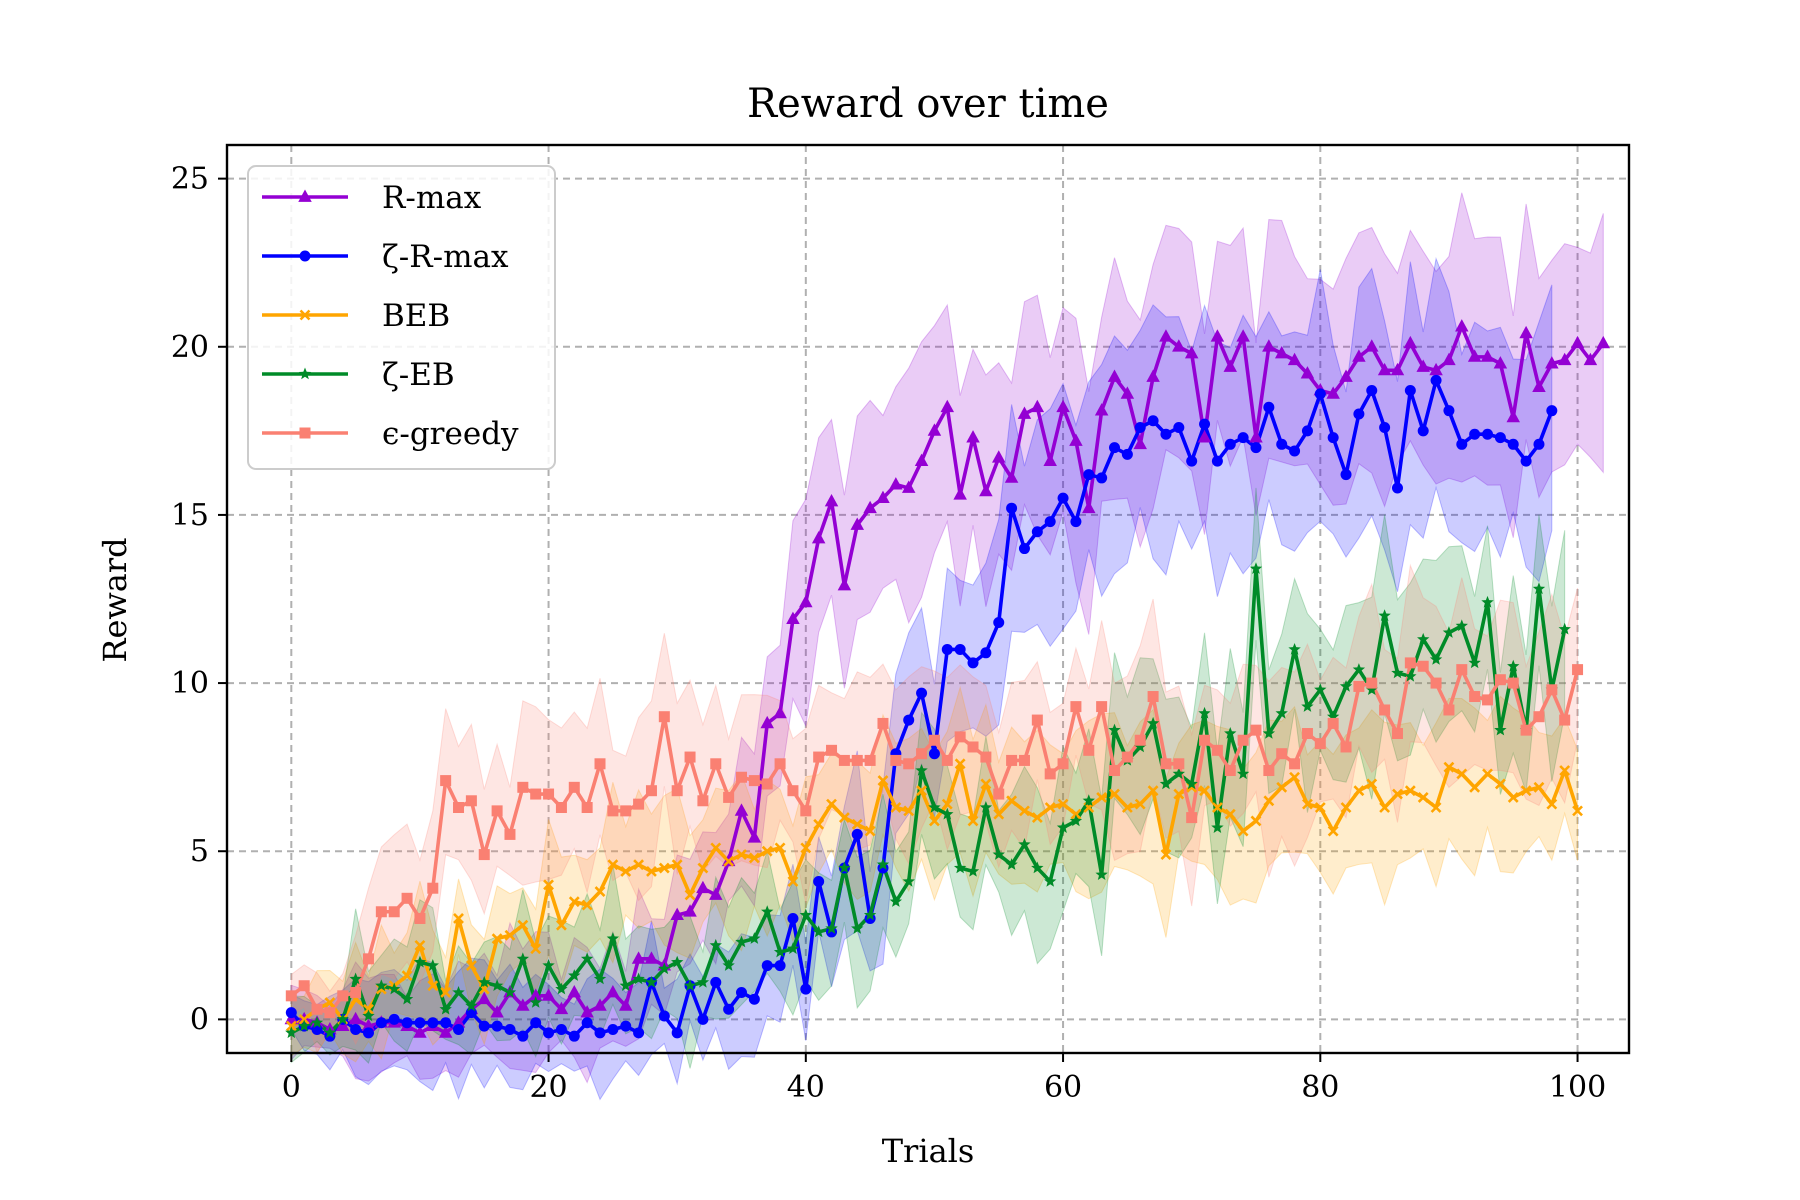  I want to click on series-beb-legend-marker, so click(305, 315).